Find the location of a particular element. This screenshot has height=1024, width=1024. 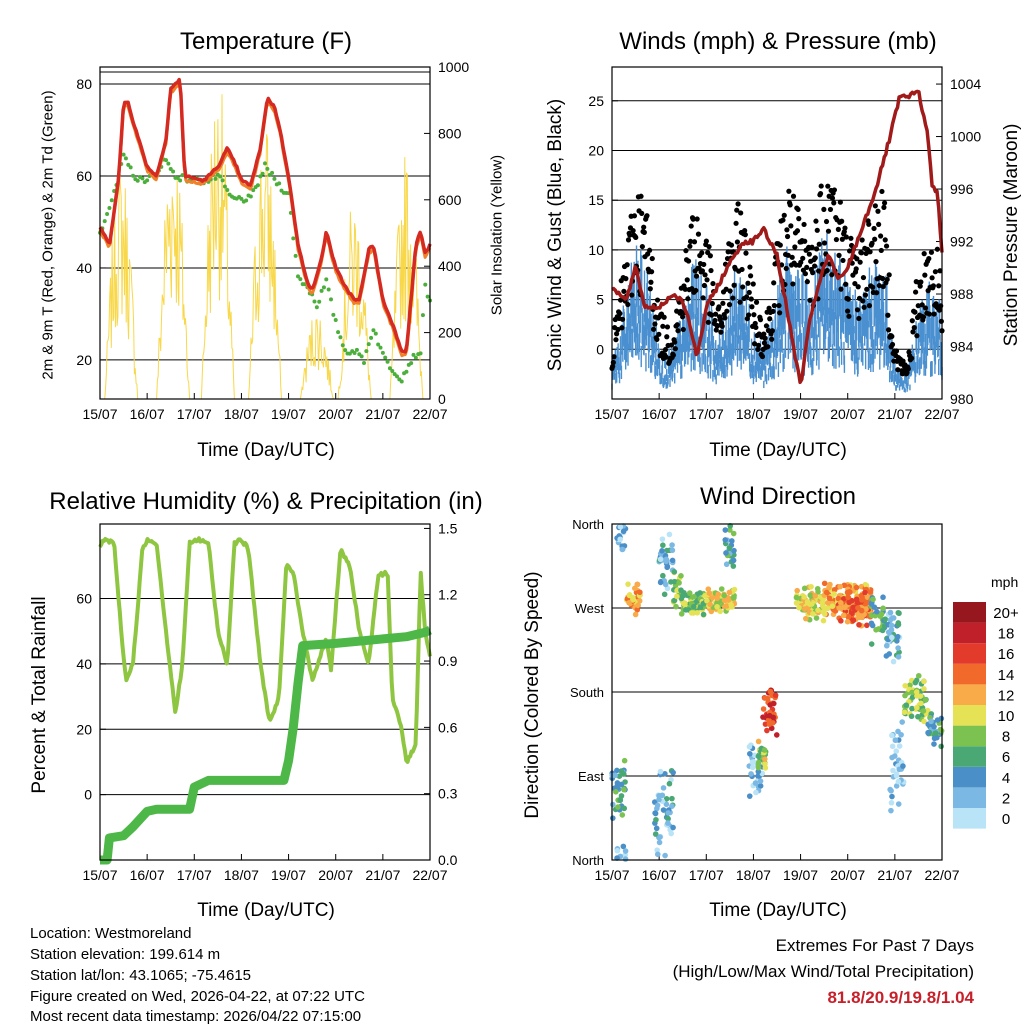

y2-tick-label: 980 is located at coordinates (962, 399).